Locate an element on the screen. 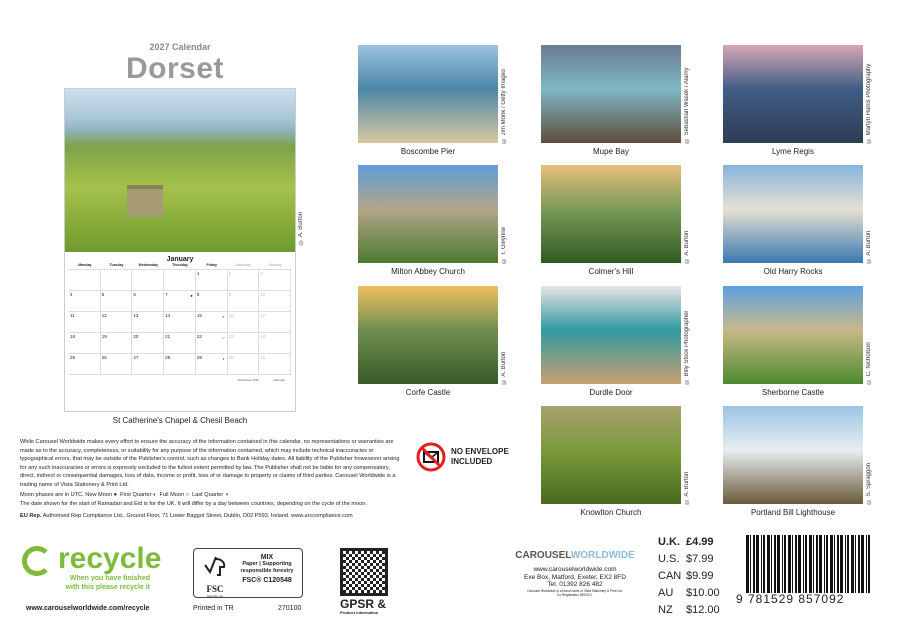 This screenshot has height=634, width=900. last-quarter: Last Quarter is located at coordinates (208, 494).